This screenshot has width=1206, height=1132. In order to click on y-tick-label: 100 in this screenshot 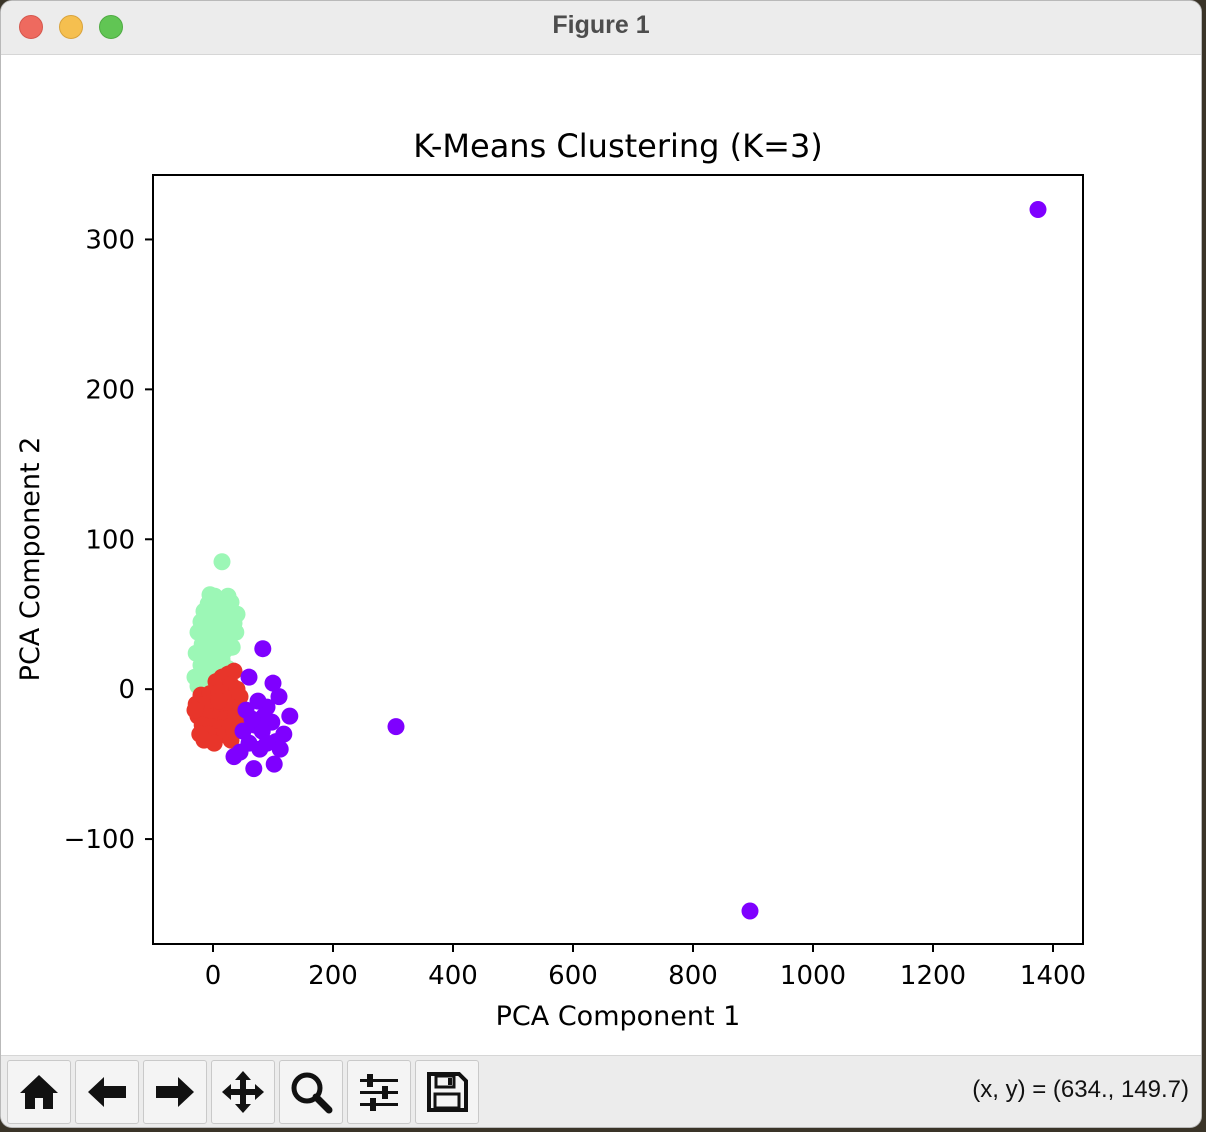, I will do `click(110, 540)`.